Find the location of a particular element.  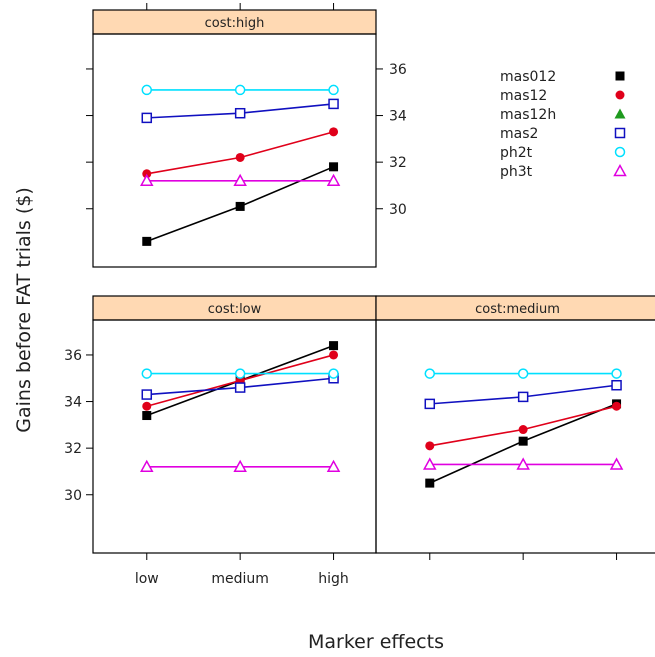

legend-label-ph3t: ph3t is located at coordinates (516, 172).